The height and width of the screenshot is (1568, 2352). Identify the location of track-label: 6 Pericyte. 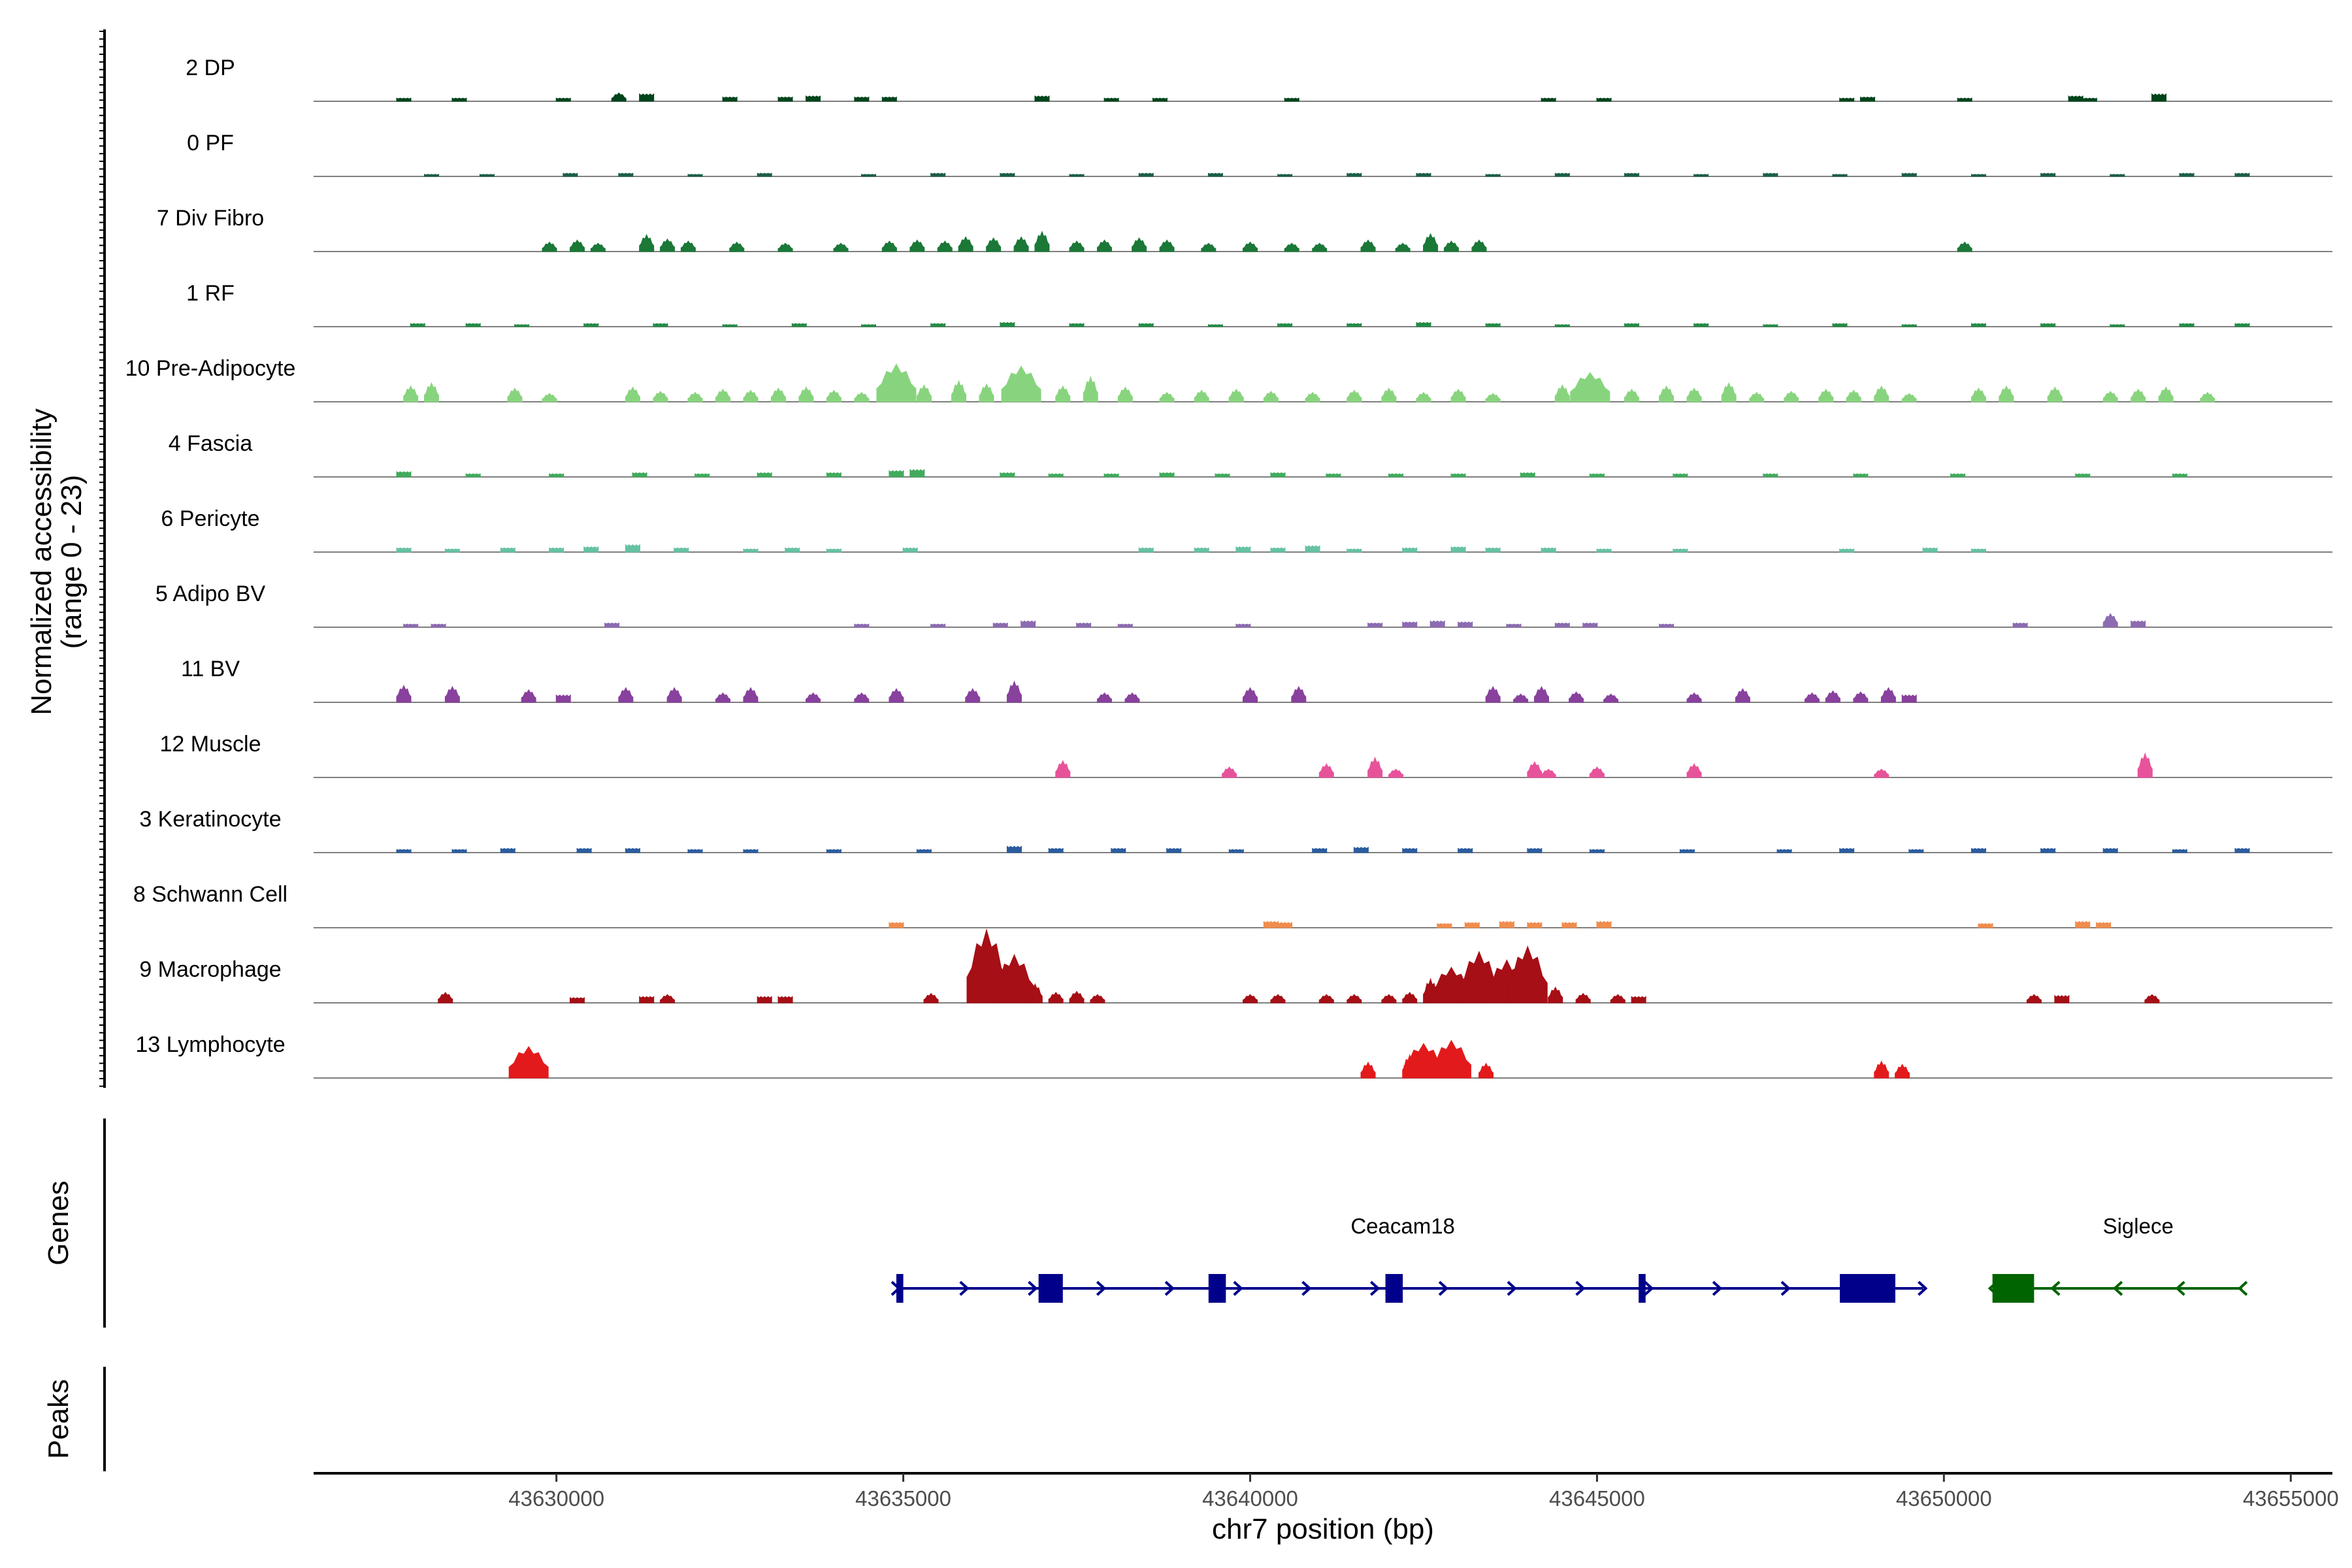
(210, 518).